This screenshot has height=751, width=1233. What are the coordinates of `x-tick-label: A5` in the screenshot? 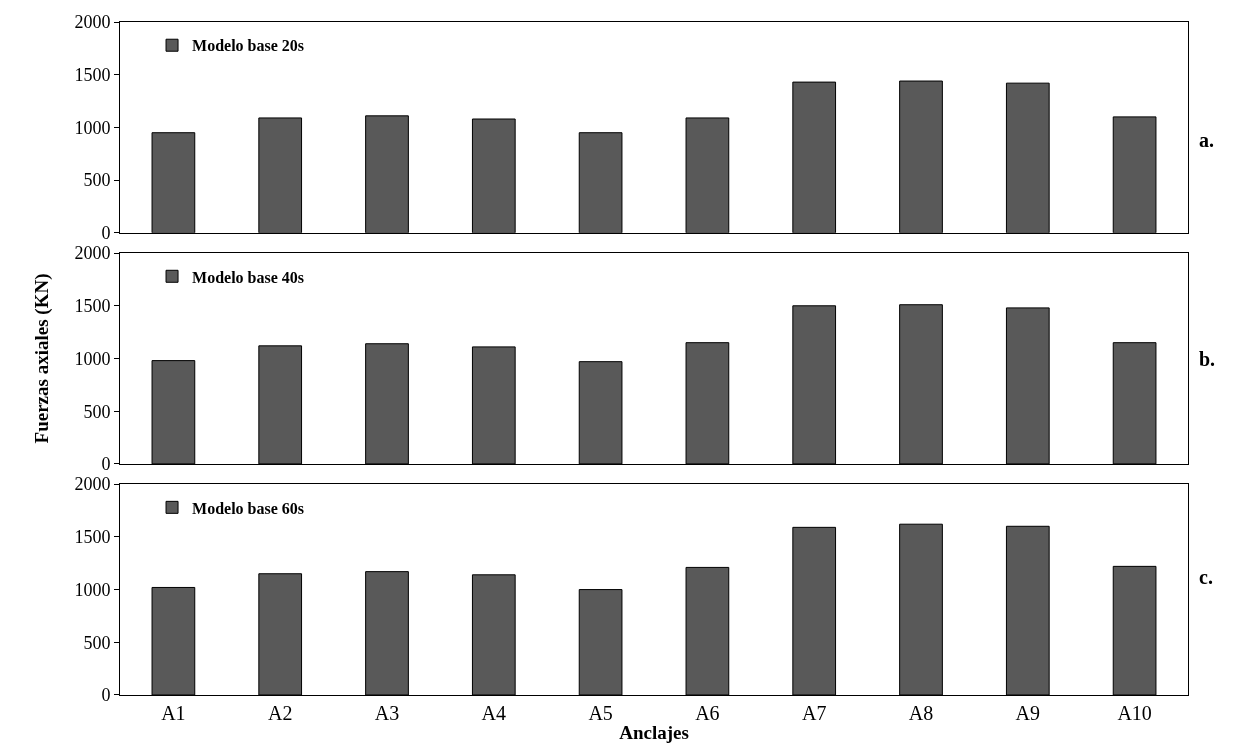 It's located at (600, 713).